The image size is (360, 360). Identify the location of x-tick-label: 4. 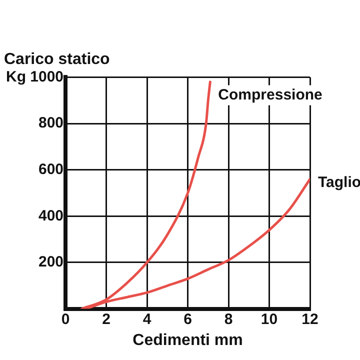
(147, 319).